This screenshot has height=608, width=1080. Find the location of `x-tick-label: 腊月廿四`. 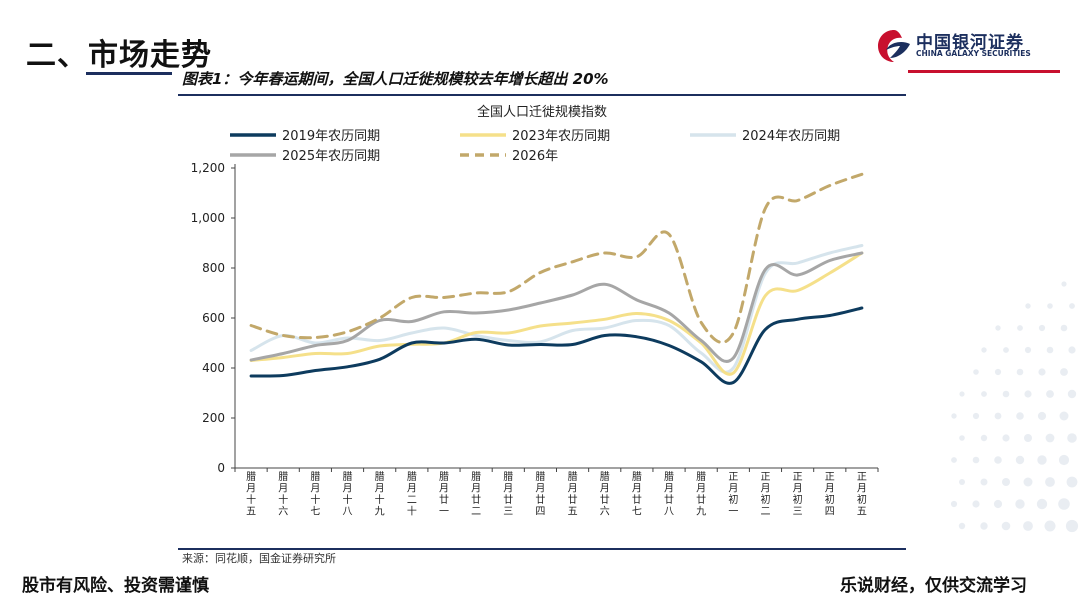

x-tick-label: 腊月廿四 is located at coordinates (540, 494).